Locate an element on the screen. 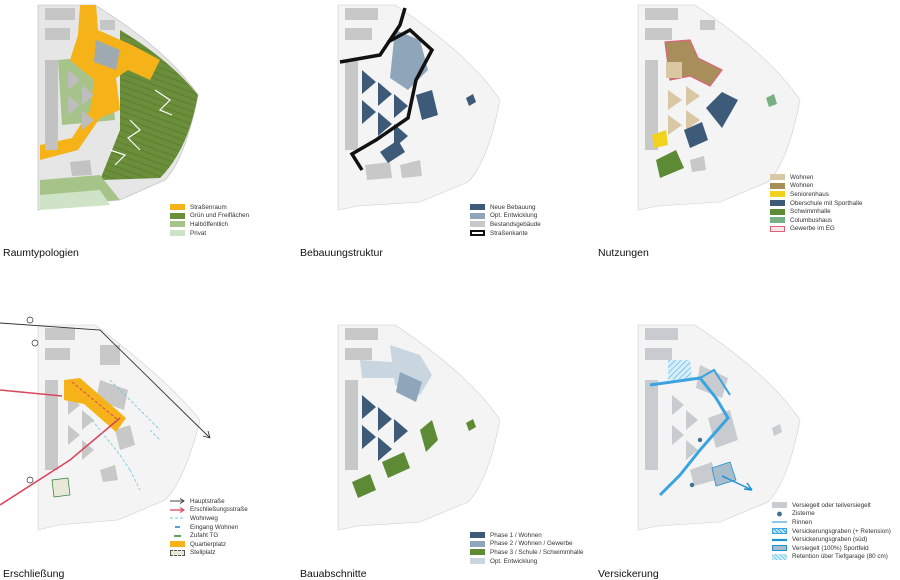 The image size is (900, 580). legend-item: Straßenkante is located at coordinates (505, 233).